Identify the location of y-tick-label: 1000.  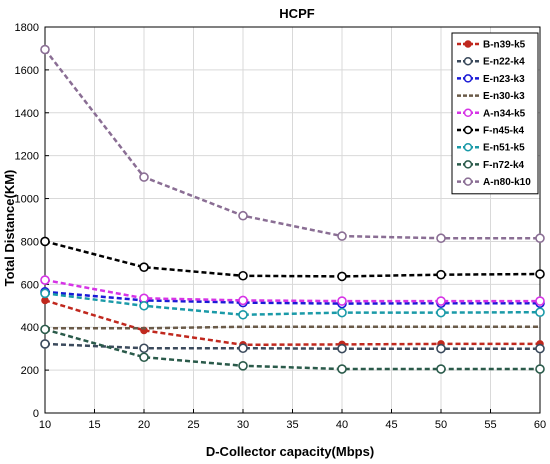
(27, 200).